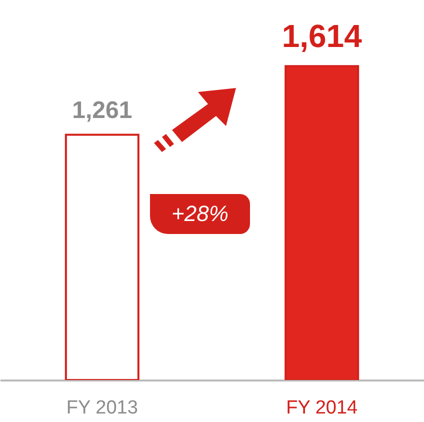 The width and height of the screenshot is (424, 422). I want to click on x-tick-label: FY 2013, so click(102, 408).